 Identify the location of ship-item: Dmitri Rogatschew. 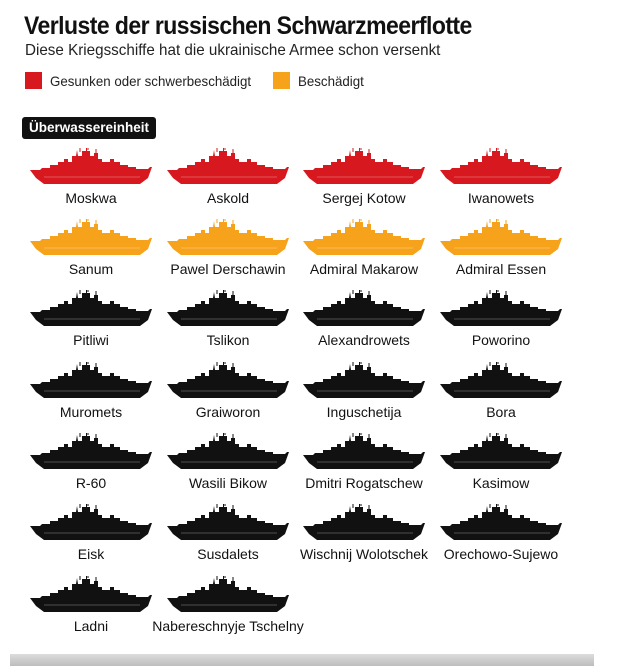
(364, 463).